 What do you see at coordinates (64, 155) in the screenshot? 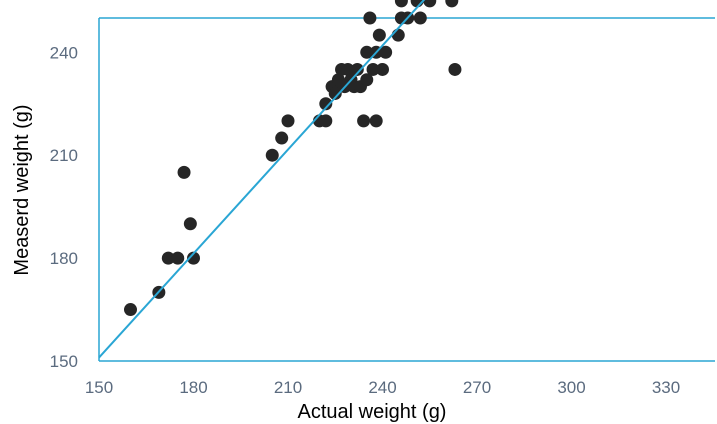
I see `y-tick-label: 210` at bounding box center [64, 155].